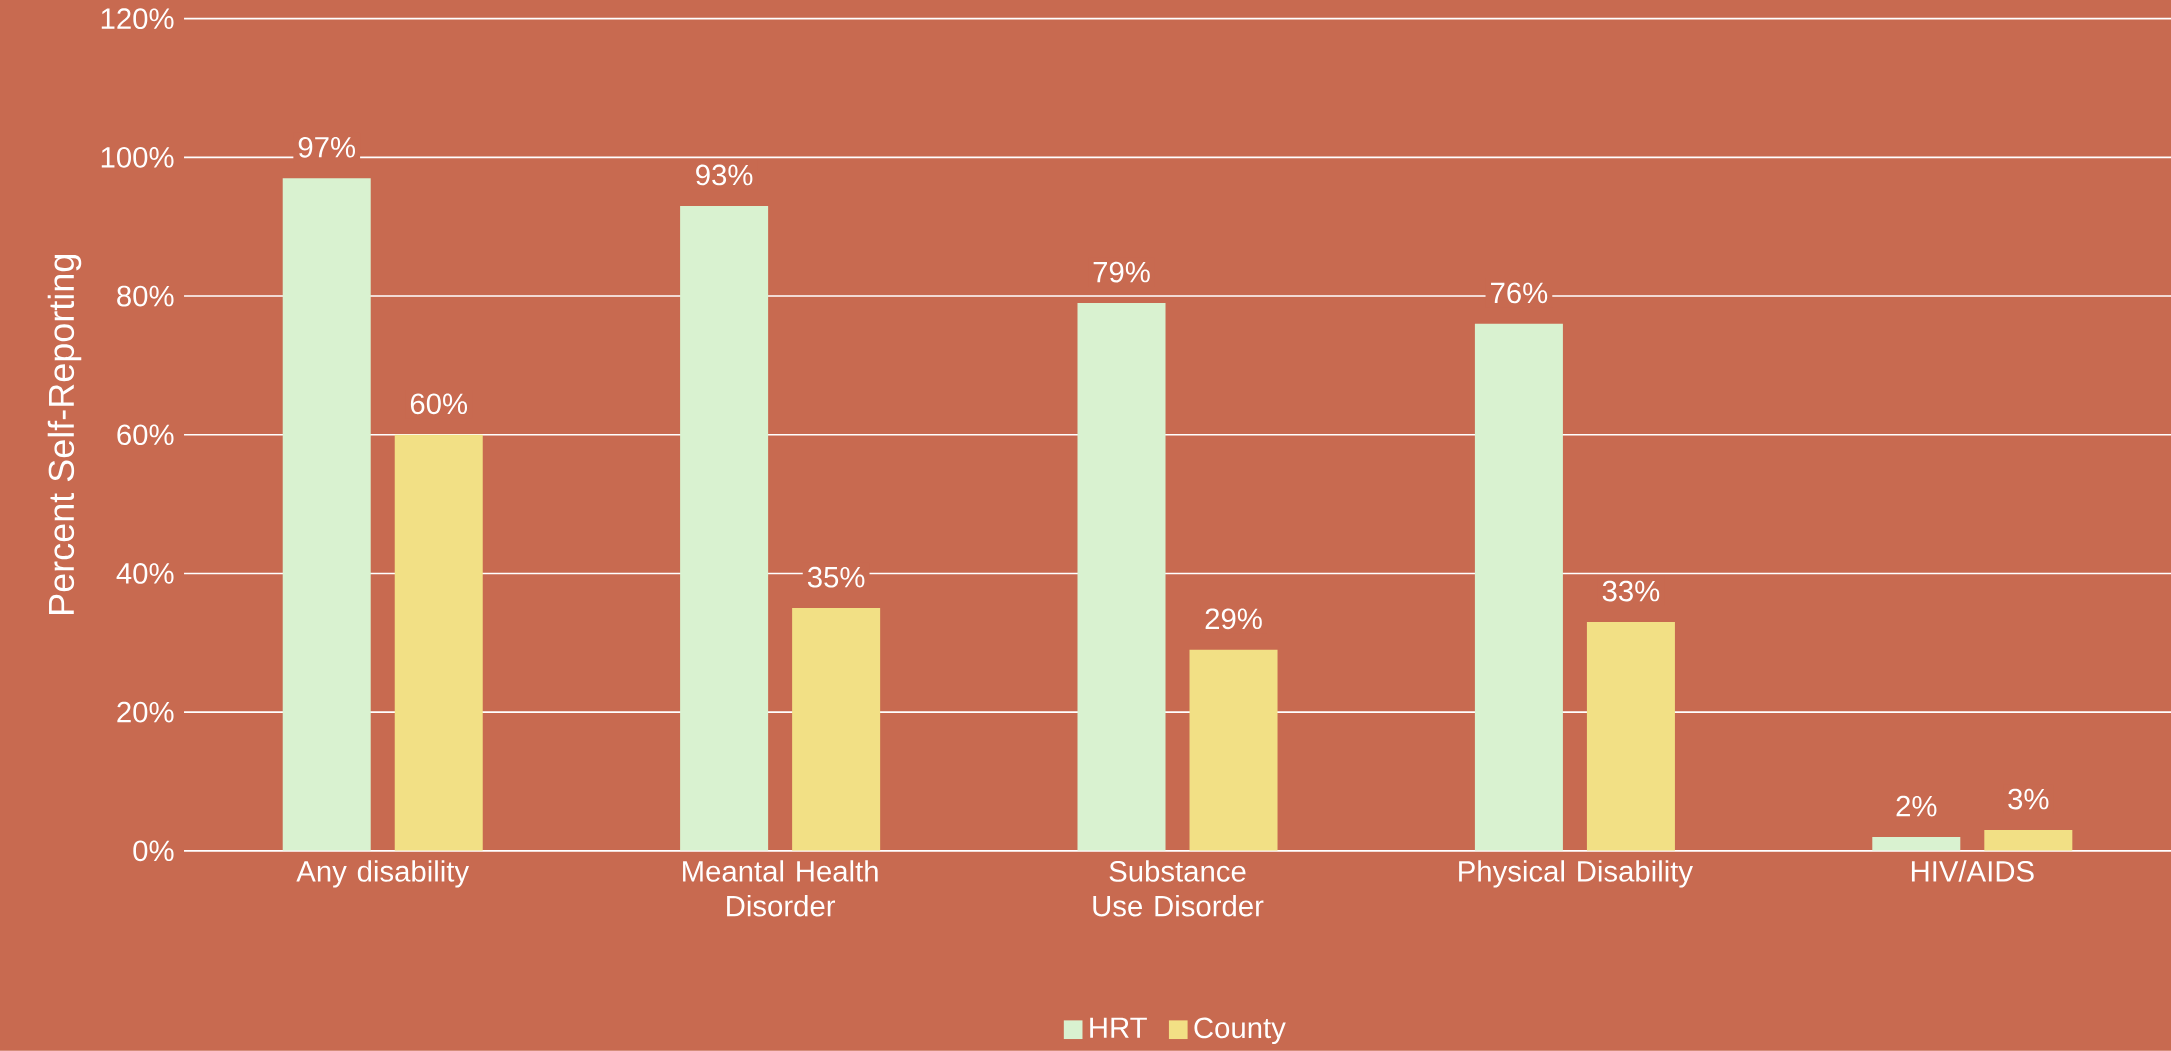 The image size is (2171, 1051). I want to click on data-label: 35%, so click(836, 577).